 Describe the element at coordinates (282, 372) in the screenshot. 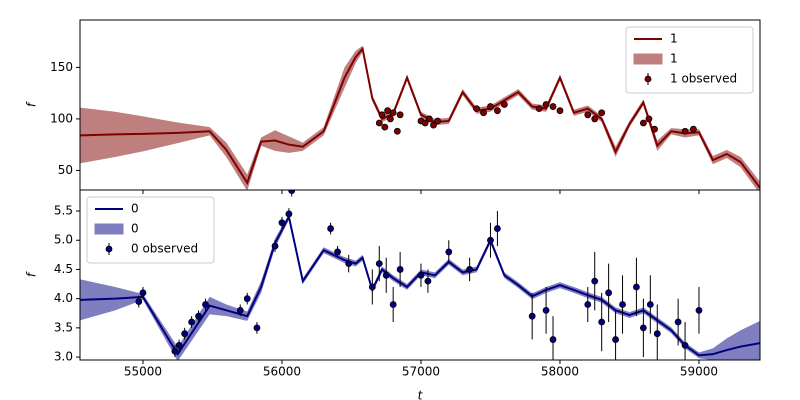

I see `x-tick-label: 56000` at that location.